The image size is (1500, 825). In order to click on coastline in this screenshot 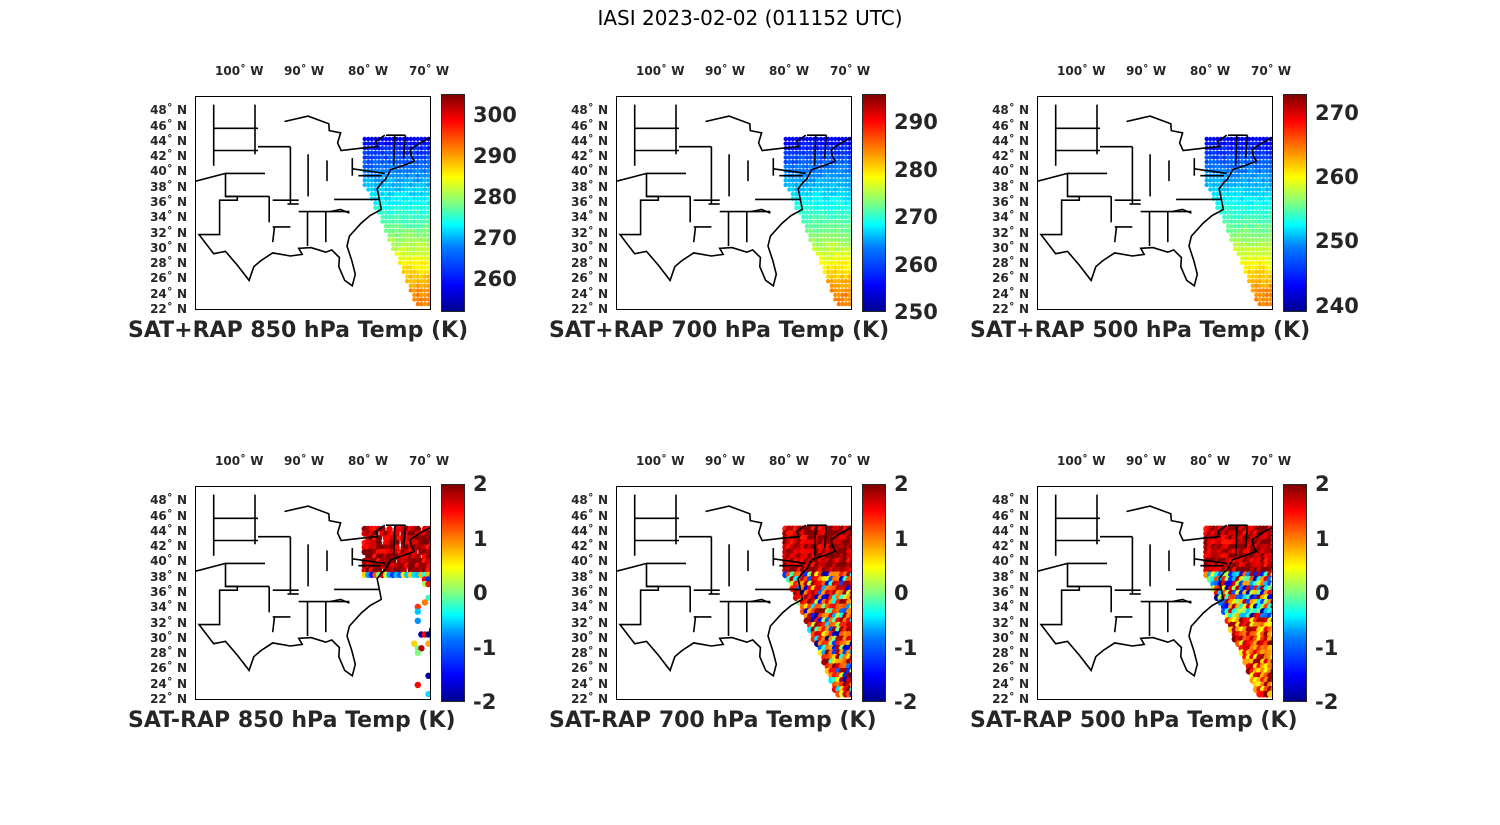, I will do `click(313, 212)`.